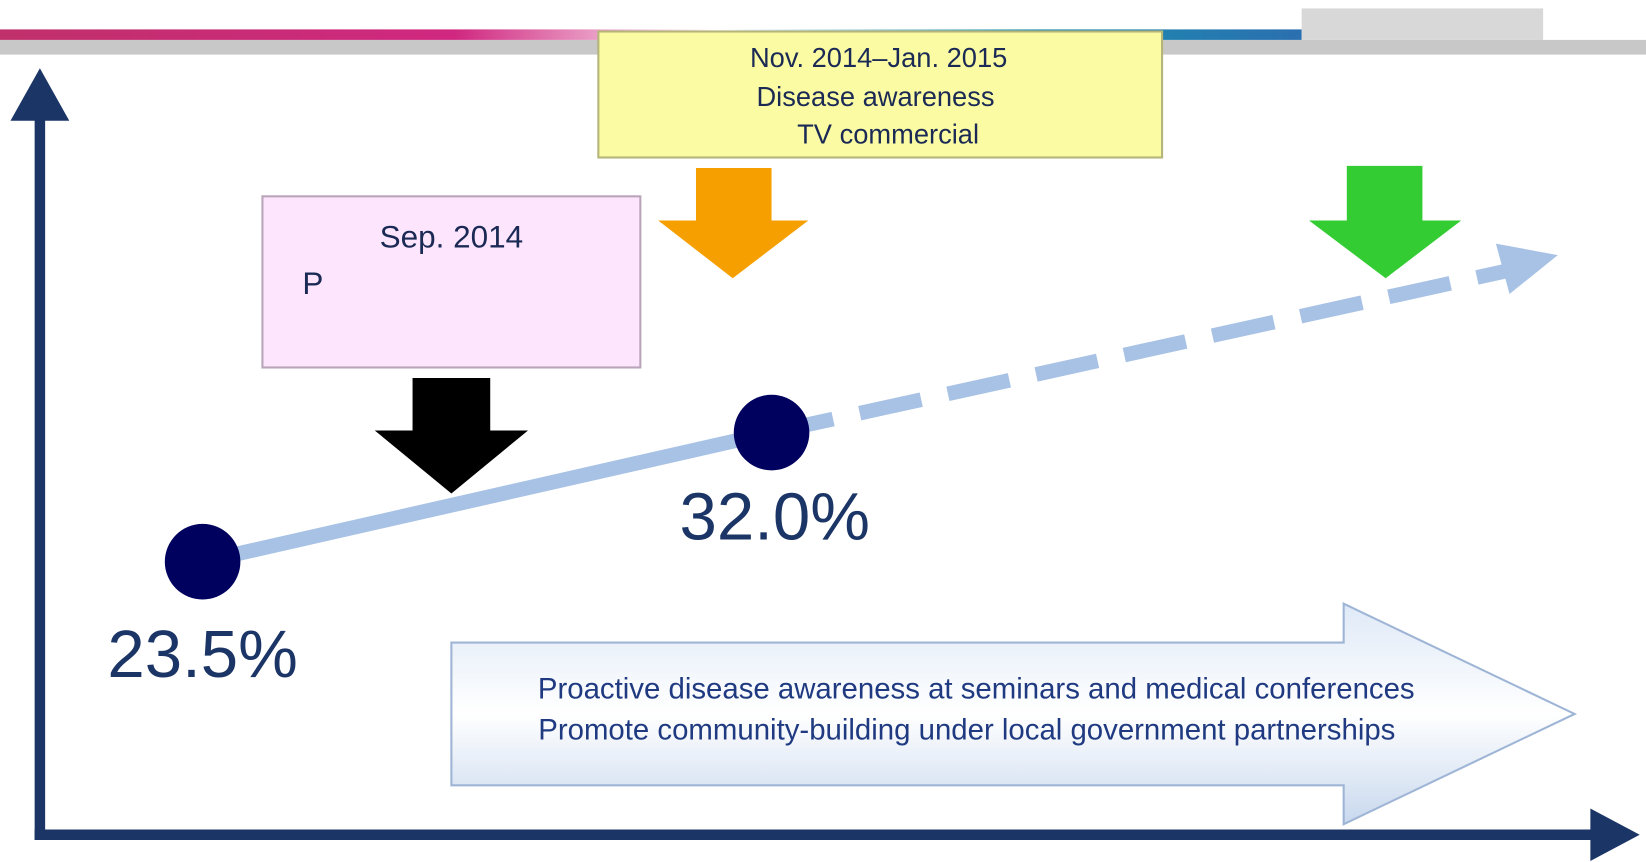  What do you see at coordinates (1385, 222) in the screenshot?
I see `future-arrow` at bounding box center [1385, 222].